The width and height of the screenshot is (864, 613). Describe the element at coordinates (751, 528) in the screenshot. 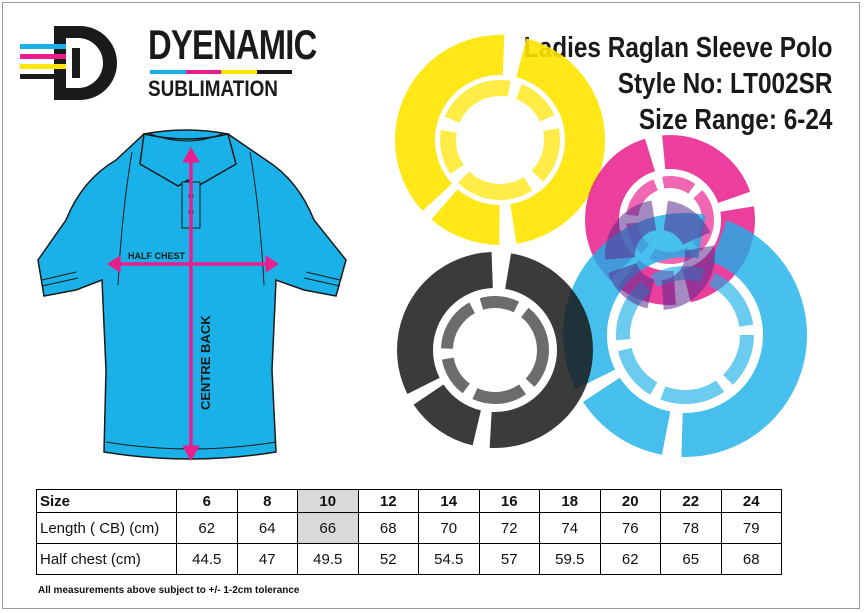

I see `table-cell: 79` at that location.